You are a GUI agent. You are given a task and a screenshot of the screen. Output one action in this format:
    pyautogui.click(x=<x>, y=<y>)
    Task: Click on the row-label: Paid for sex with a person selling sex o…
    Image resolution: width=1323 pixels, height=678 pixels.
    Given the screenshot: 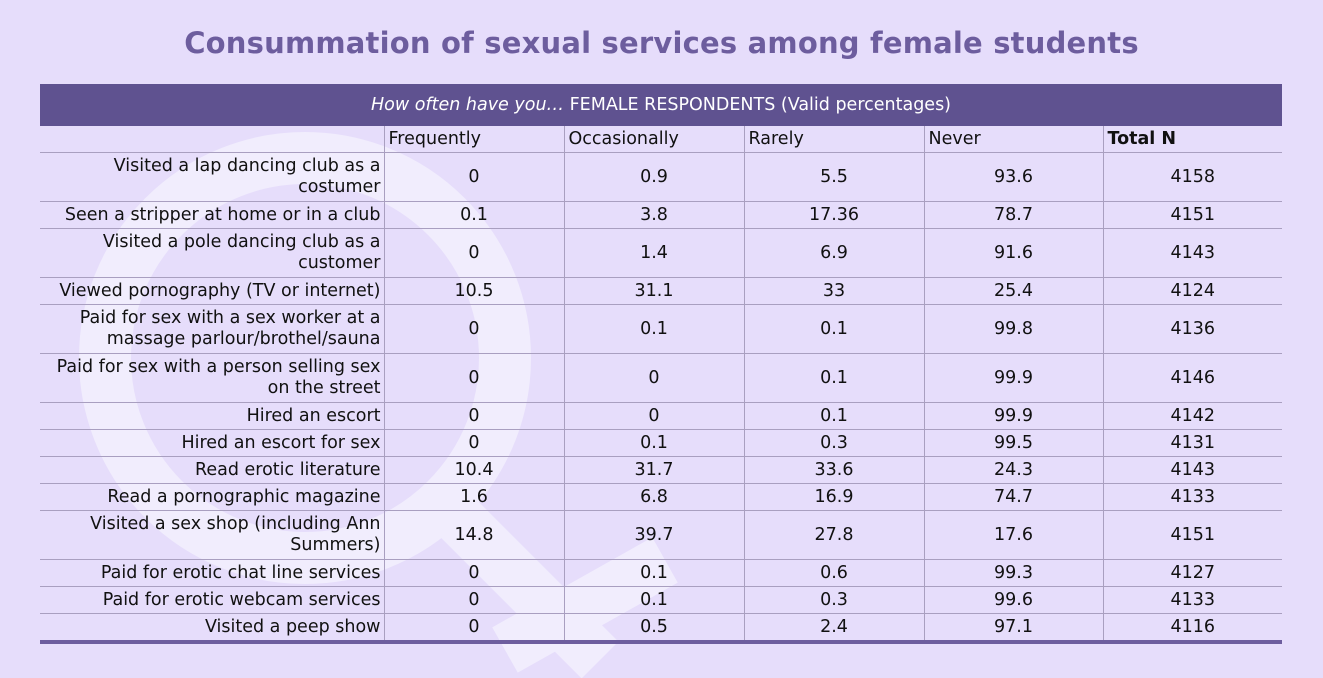 What is the action you would take?
    pyautogui.click(x=212, y=378)
    